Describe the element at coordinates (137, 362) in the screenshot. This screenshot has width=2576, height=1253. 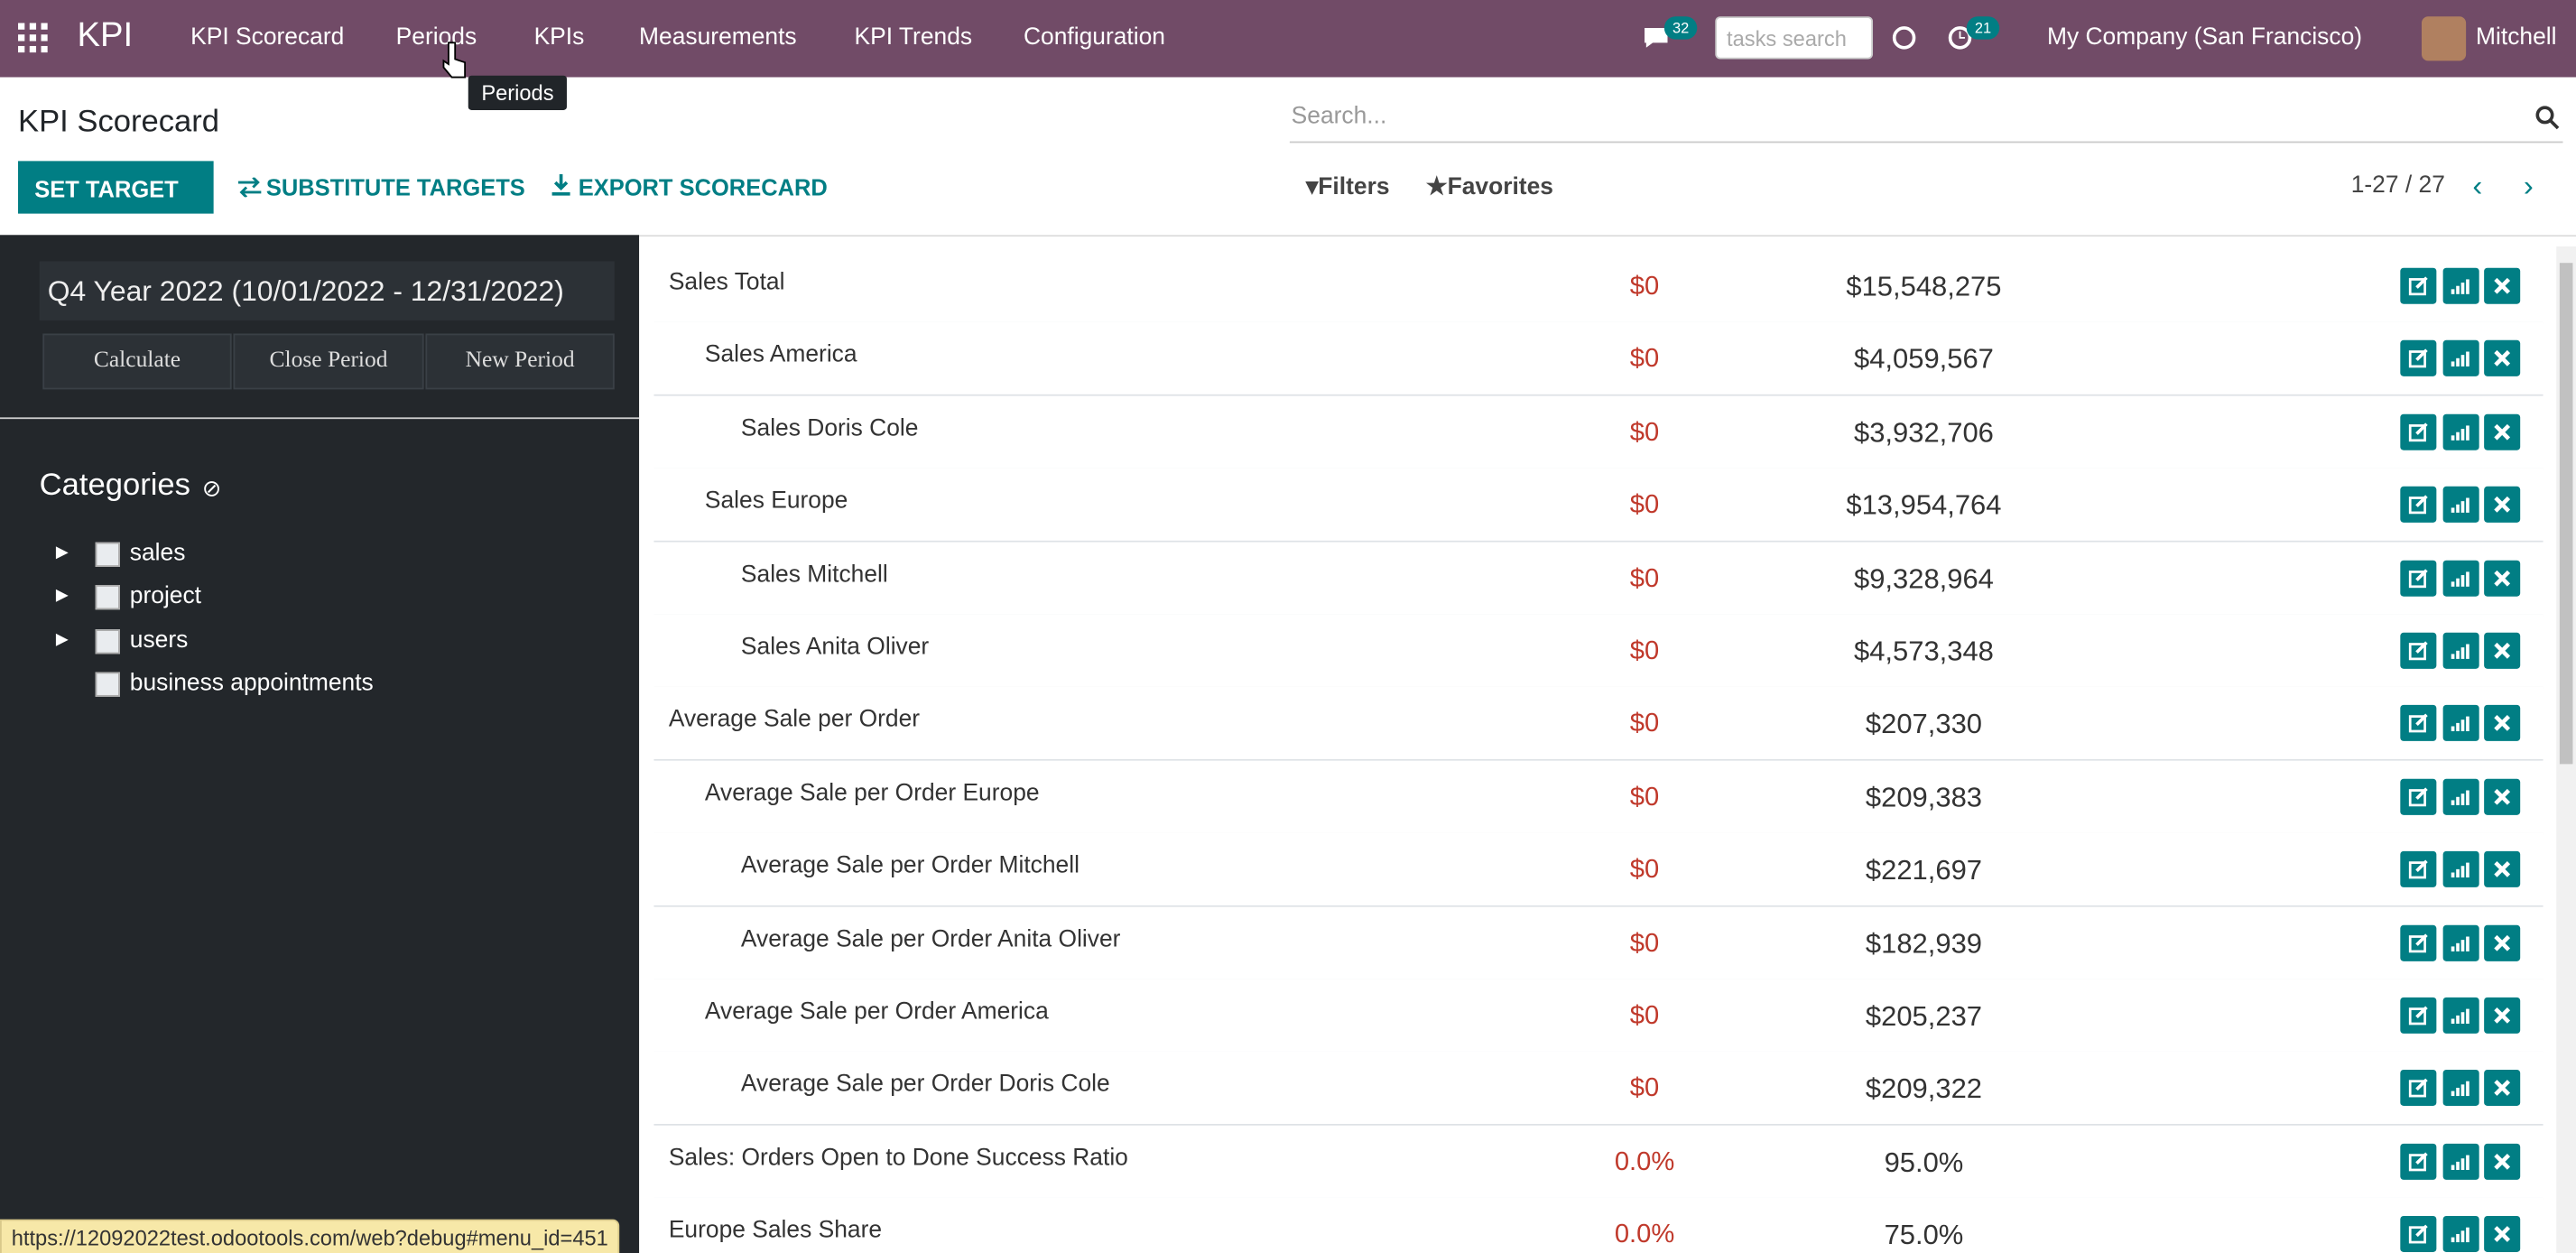
I see `calculate-button: Calculate` at that location.